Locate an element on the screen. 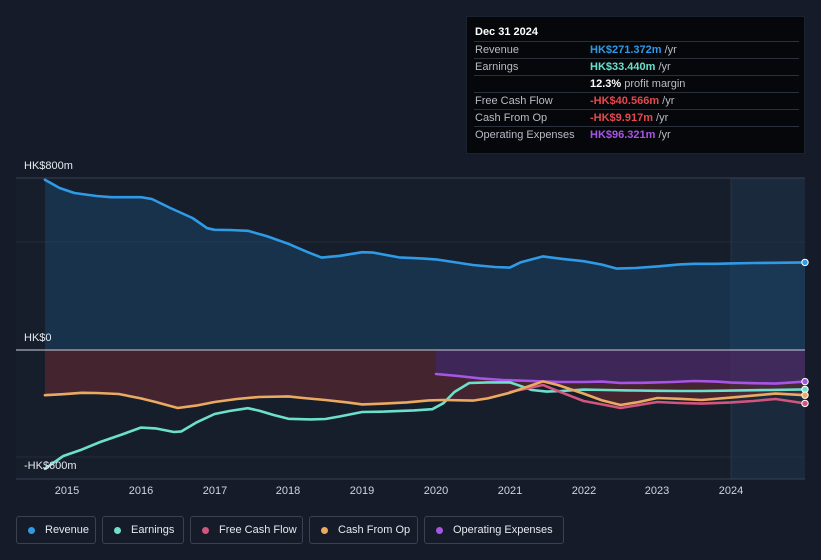 This screenshot has width=821, height=560. series-endpoint-opex is located at coordinates (805, 381).